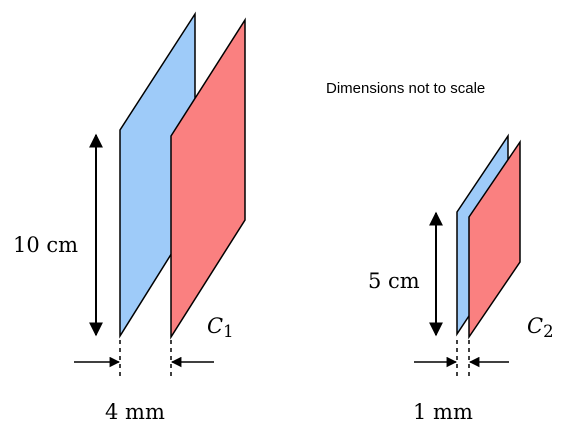 The image size is (571, 429). I want to click on c1-right-plate, so click(208, 178).